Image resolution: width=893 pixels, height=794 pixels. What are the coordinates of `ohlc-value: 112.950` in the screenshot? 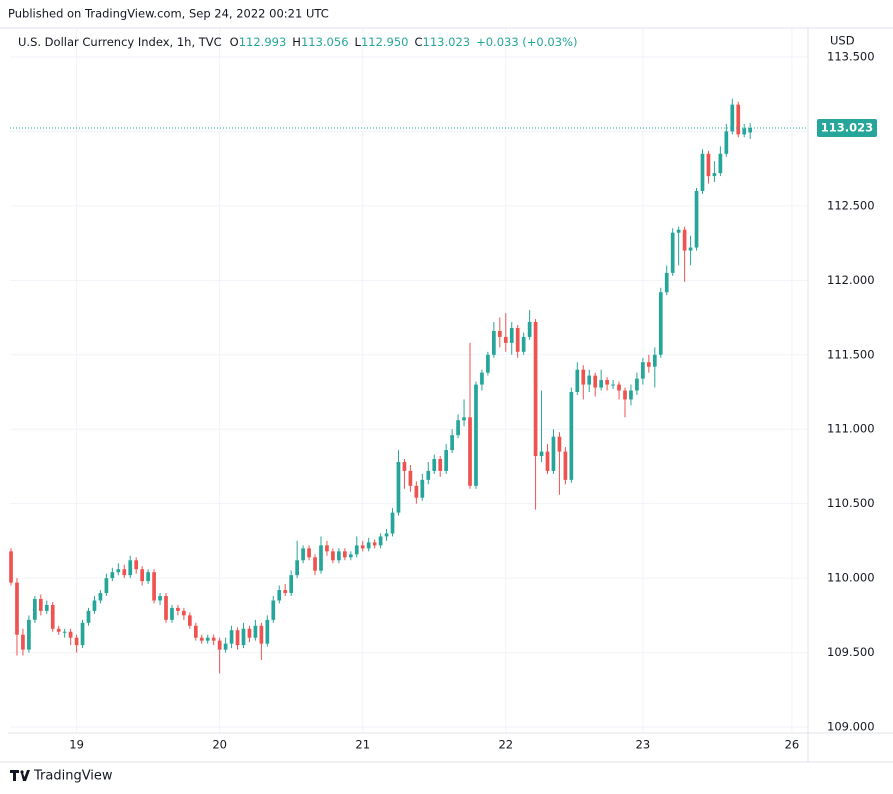 It's located at (385, 42).